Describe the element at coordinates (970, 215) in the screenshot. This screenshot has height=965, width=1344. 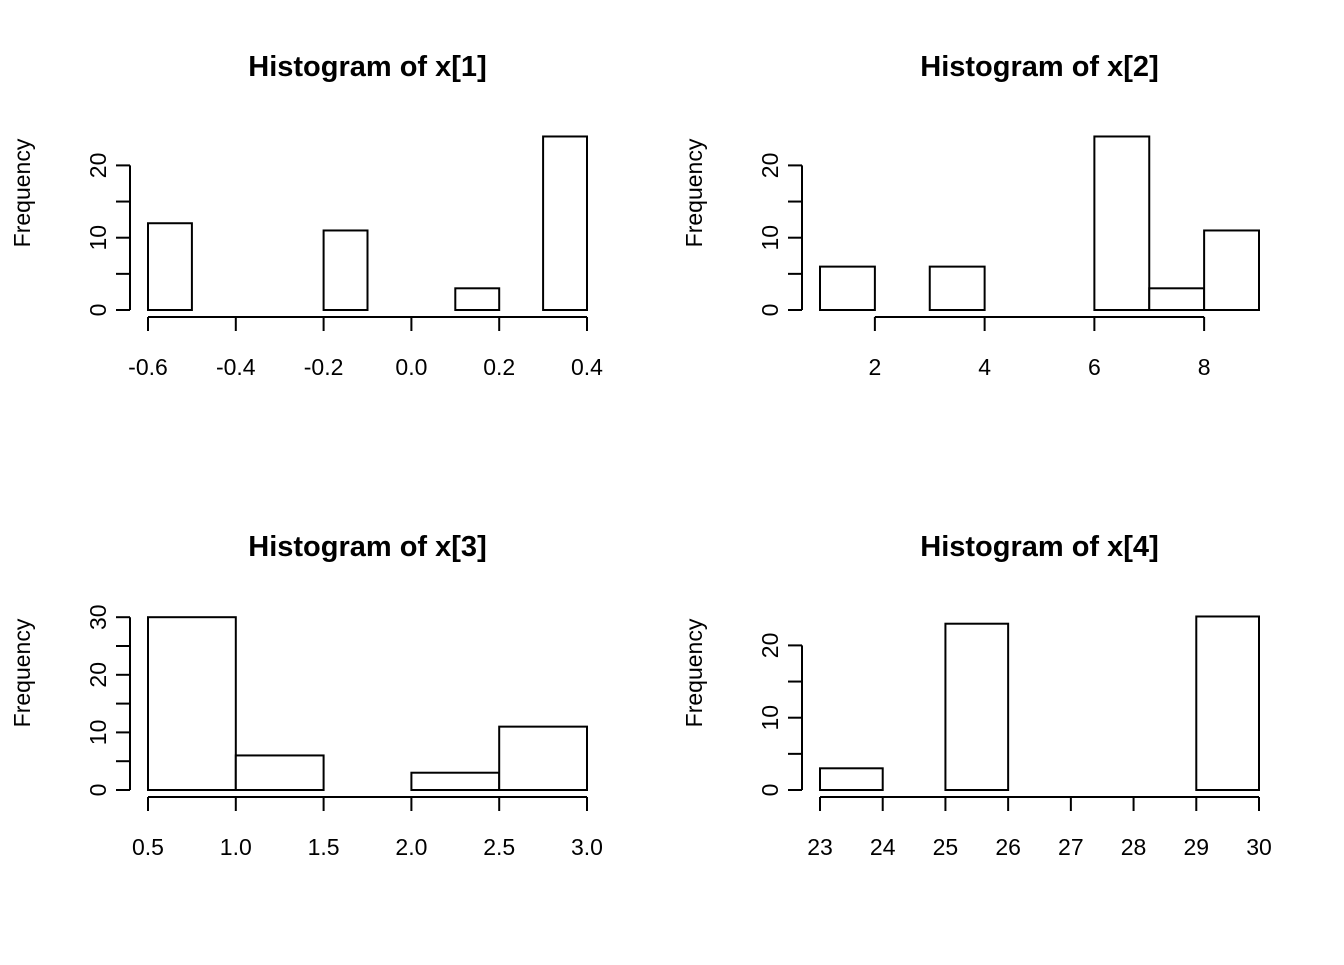
I see `histogram-panel-2: Histogram of x[2] Frequency 2 4 6 8 0 10 20` at that location.